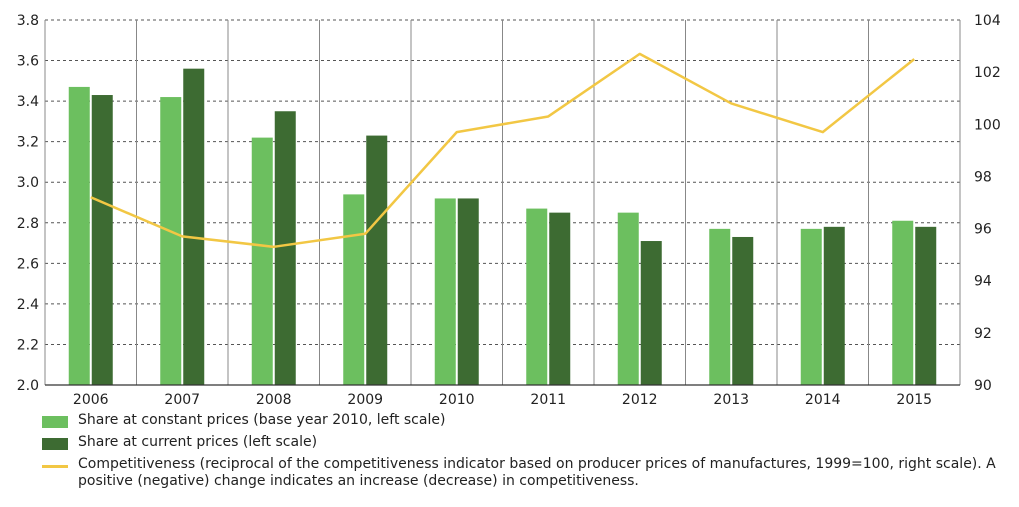 The image size is (1019, 507). What do you see at coordinates (983, 177) in the screenshot?
I see `y-right-tick-label: 98` at bounding box center [983, 177].